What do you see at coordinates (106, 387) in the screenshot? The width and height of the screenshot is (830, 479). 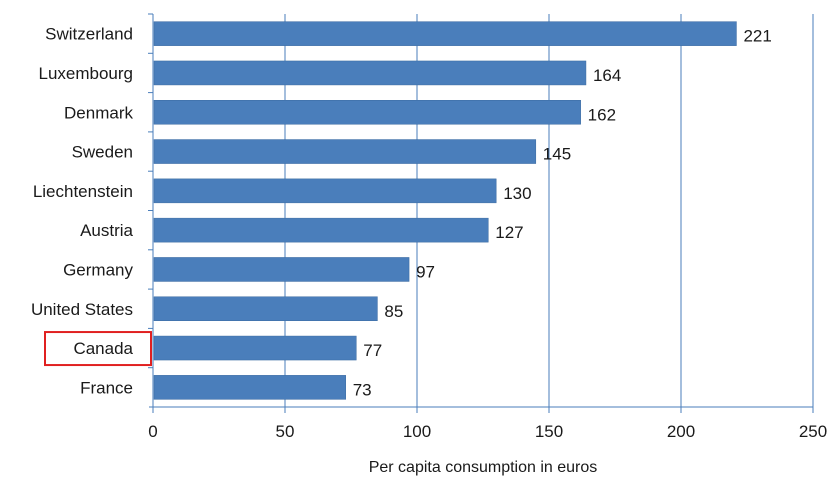 I see `category-label-france: France` at bounding box center [106, 387].